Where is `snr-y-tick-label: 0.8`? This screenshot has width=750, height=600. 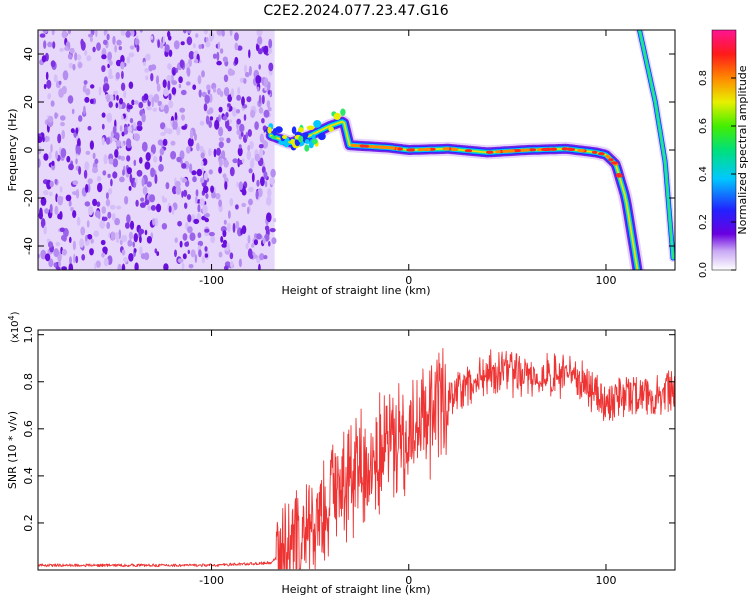 snr-y-tick-label: 0.8 is located at coordinates (28, 382).